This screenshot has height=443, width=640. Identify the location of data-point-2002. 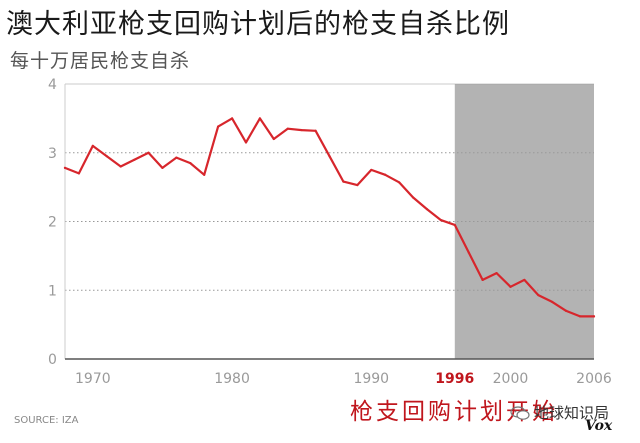
(538, 295).